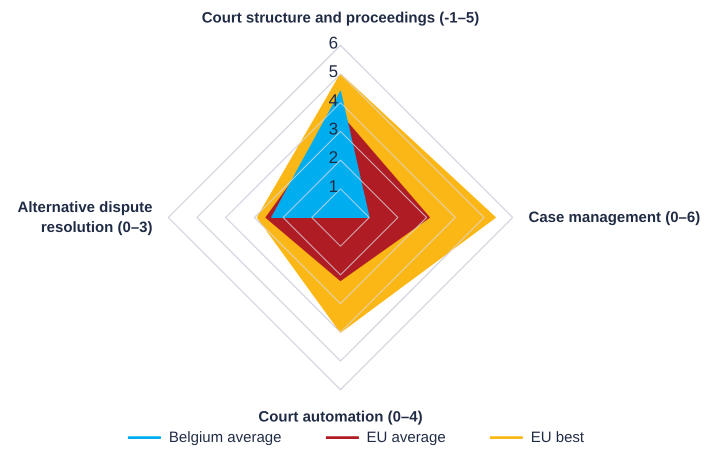  I want to click on spoke-label: Court automation (0–4), so click(340, 417).